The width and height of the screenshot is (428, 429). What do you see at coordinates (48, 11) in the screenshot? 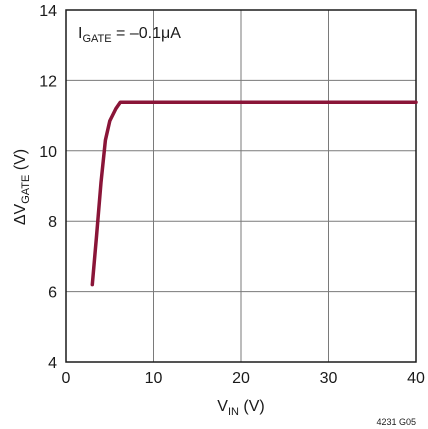
I see `y-tick-label: 14` at bounding box center [48, 11].